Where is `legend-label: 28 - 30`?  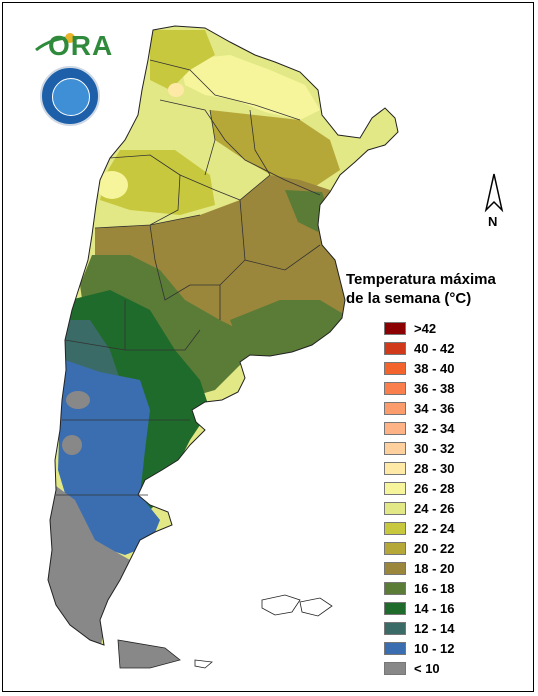
legend-label: 28 - 30 is located at coordinates (434, 468).